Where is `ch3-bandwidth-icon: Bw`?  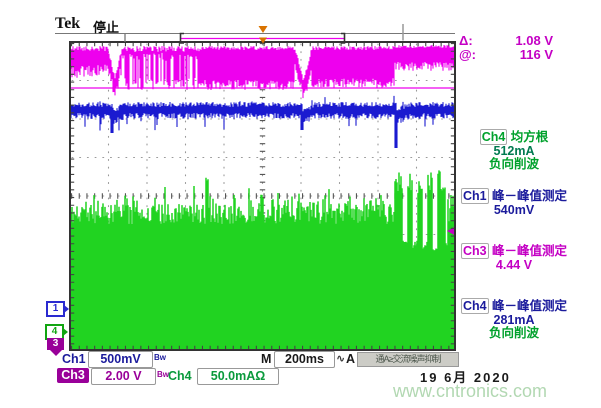
ch3-bandwidth-icon: Bw is located at coordinates (163, 374).